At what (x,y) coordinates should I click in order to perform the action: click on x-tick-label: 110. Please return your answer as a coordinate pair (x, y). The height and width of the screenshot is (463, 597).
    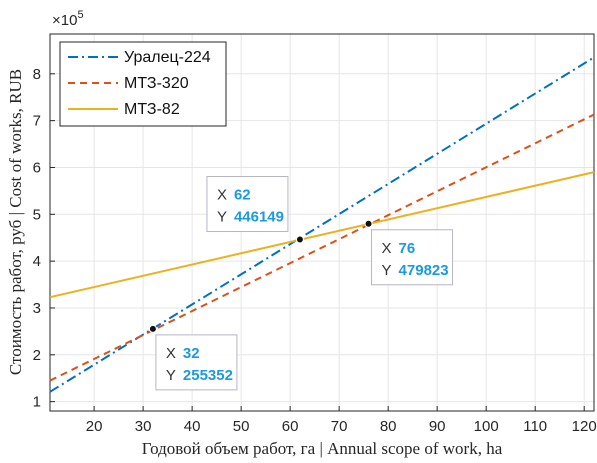
    Looking at the image, I should click on (535, 426).